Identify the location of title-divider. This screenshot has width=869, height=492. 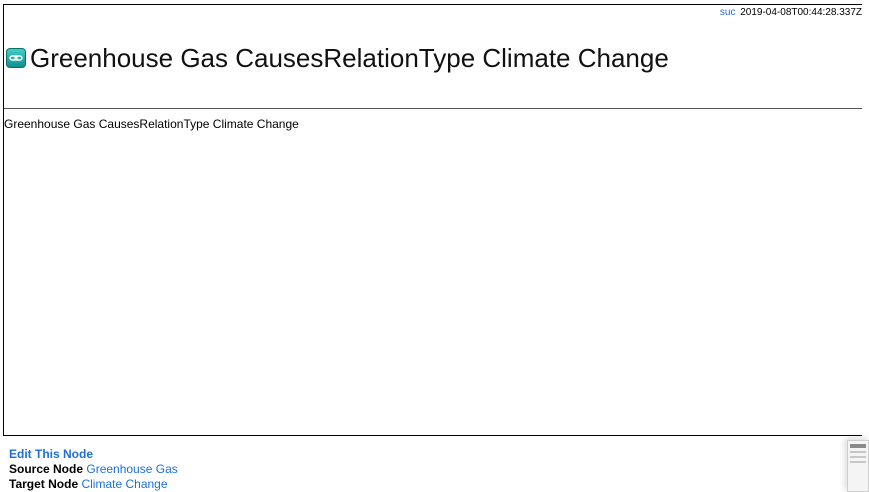
(433, 108).